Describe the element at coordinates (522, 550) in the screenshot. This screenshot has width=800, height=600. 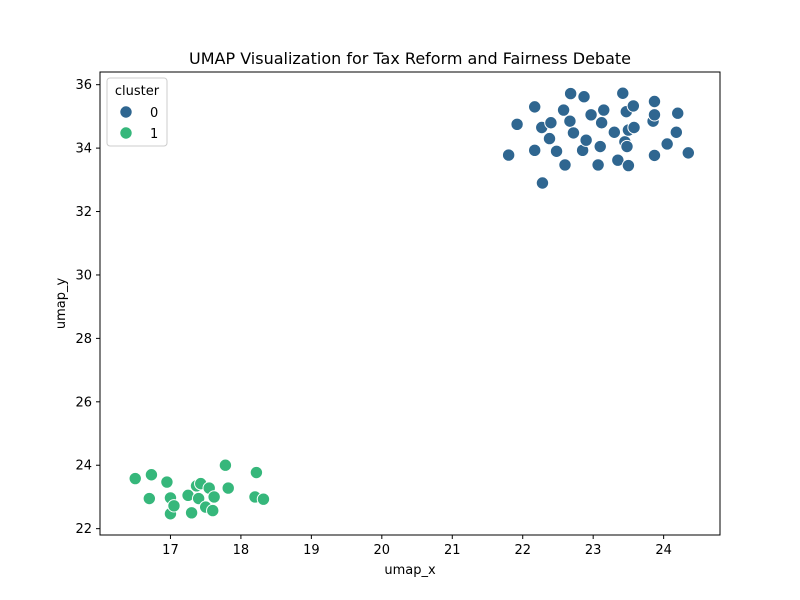
I see `x-tick-label: 22` at that location.